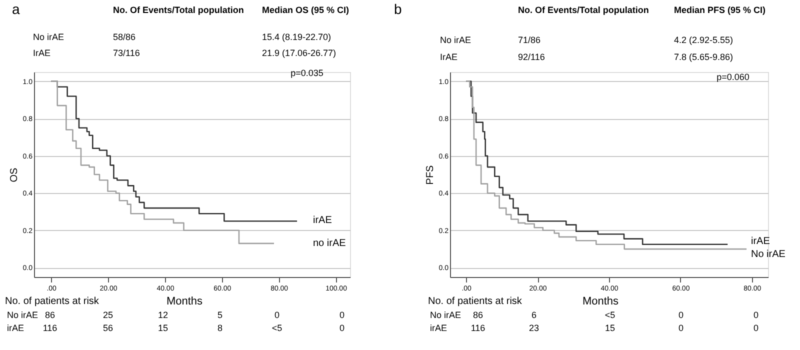  I want to click on text: 21.9 (17.06-26.77), so click(299, 53).